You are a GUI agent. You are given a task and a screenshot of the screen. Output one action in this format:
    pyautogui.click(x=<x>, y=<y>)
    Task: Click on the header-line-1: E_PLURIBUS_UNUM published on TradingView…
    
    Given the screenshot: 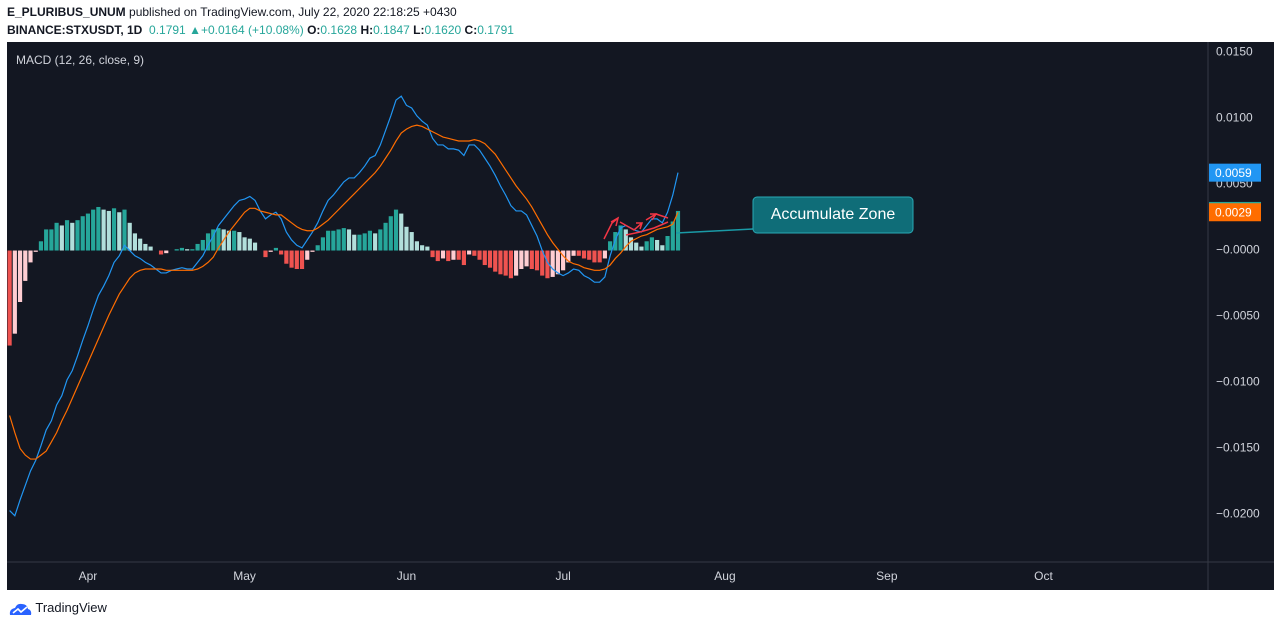 What is the action you would take?
    pyautogui.click(x=232, y=12)
    